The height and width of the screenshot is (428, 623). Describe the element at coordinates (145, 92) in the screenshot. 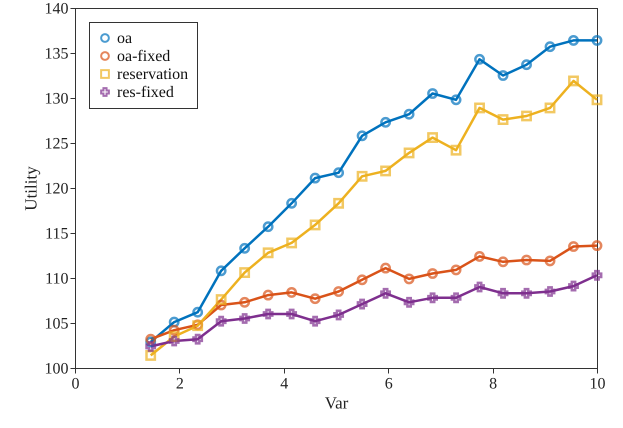

I see `legend-label: res-fixed` at that location.